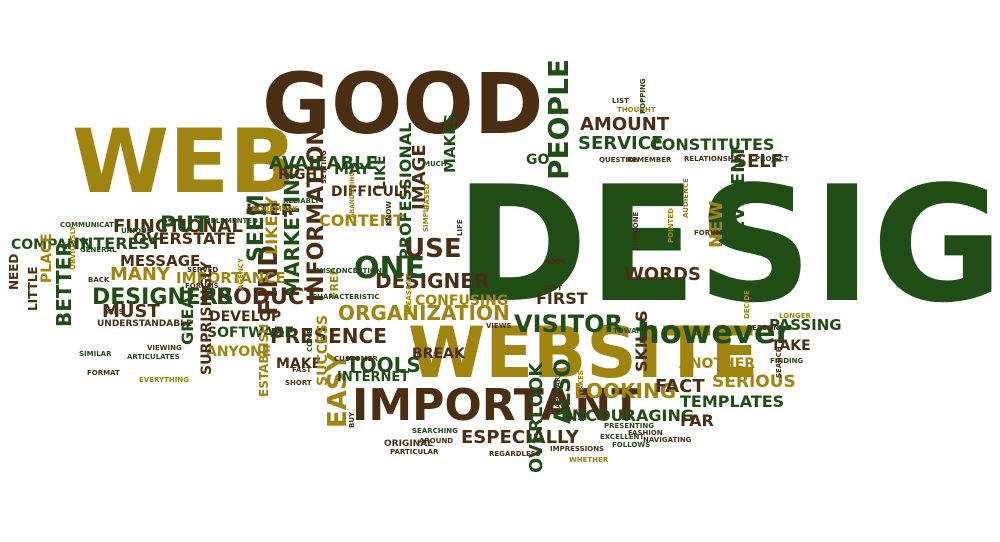  I want to click on word-pointed: POINTED, so click(671, 225).